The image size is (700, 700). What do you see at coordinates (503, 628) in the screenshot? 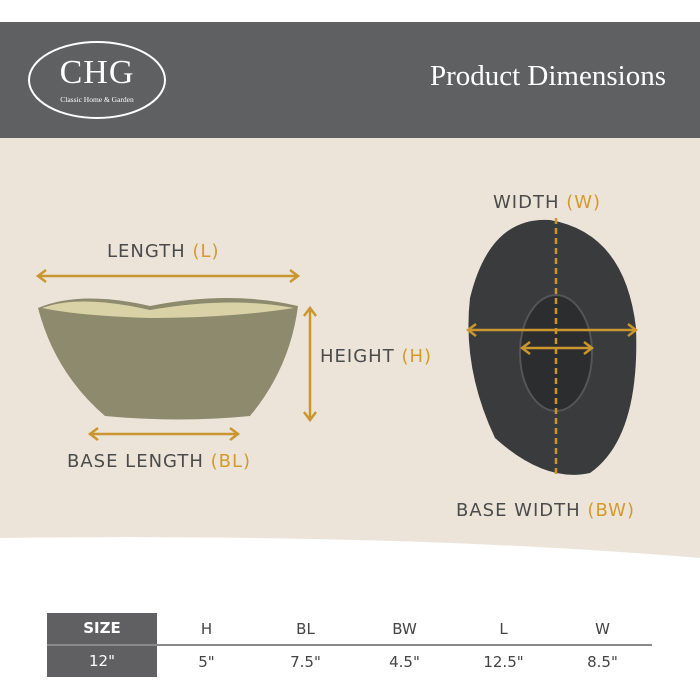
I see `table-header-l: L` at bounding box center [503, 628].